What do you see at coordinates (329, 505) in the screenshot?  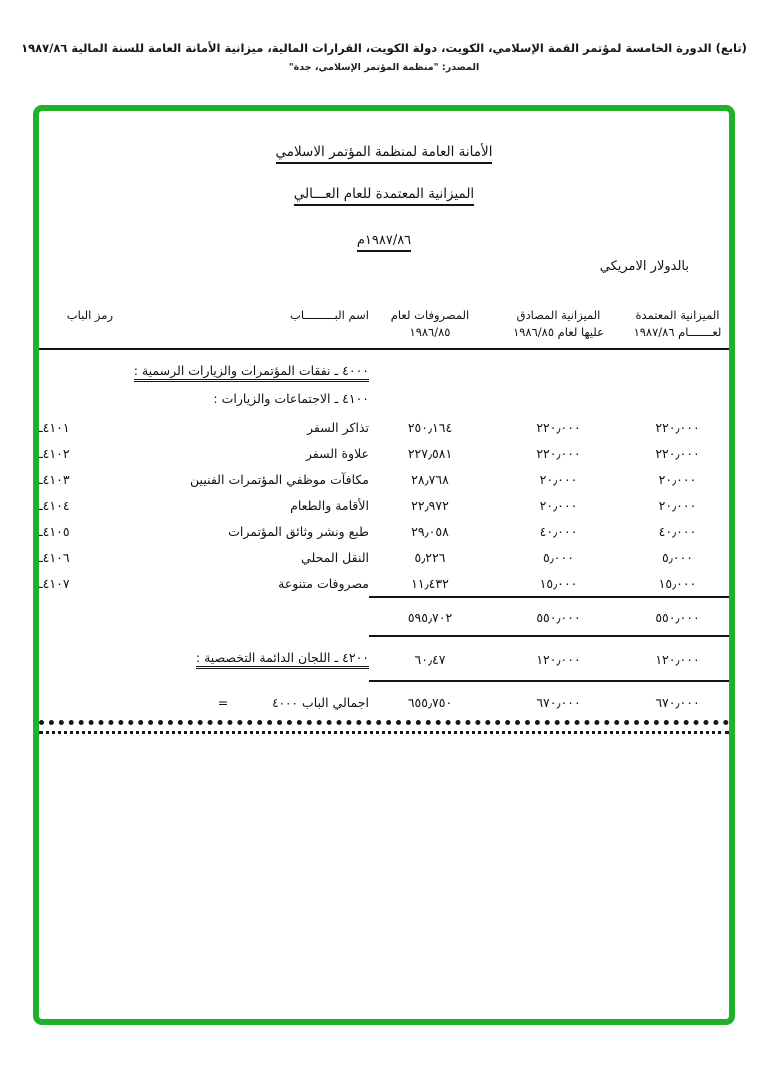 I see `cell-item-name: الأقامة والطعام` at bounding box center [329, 505].